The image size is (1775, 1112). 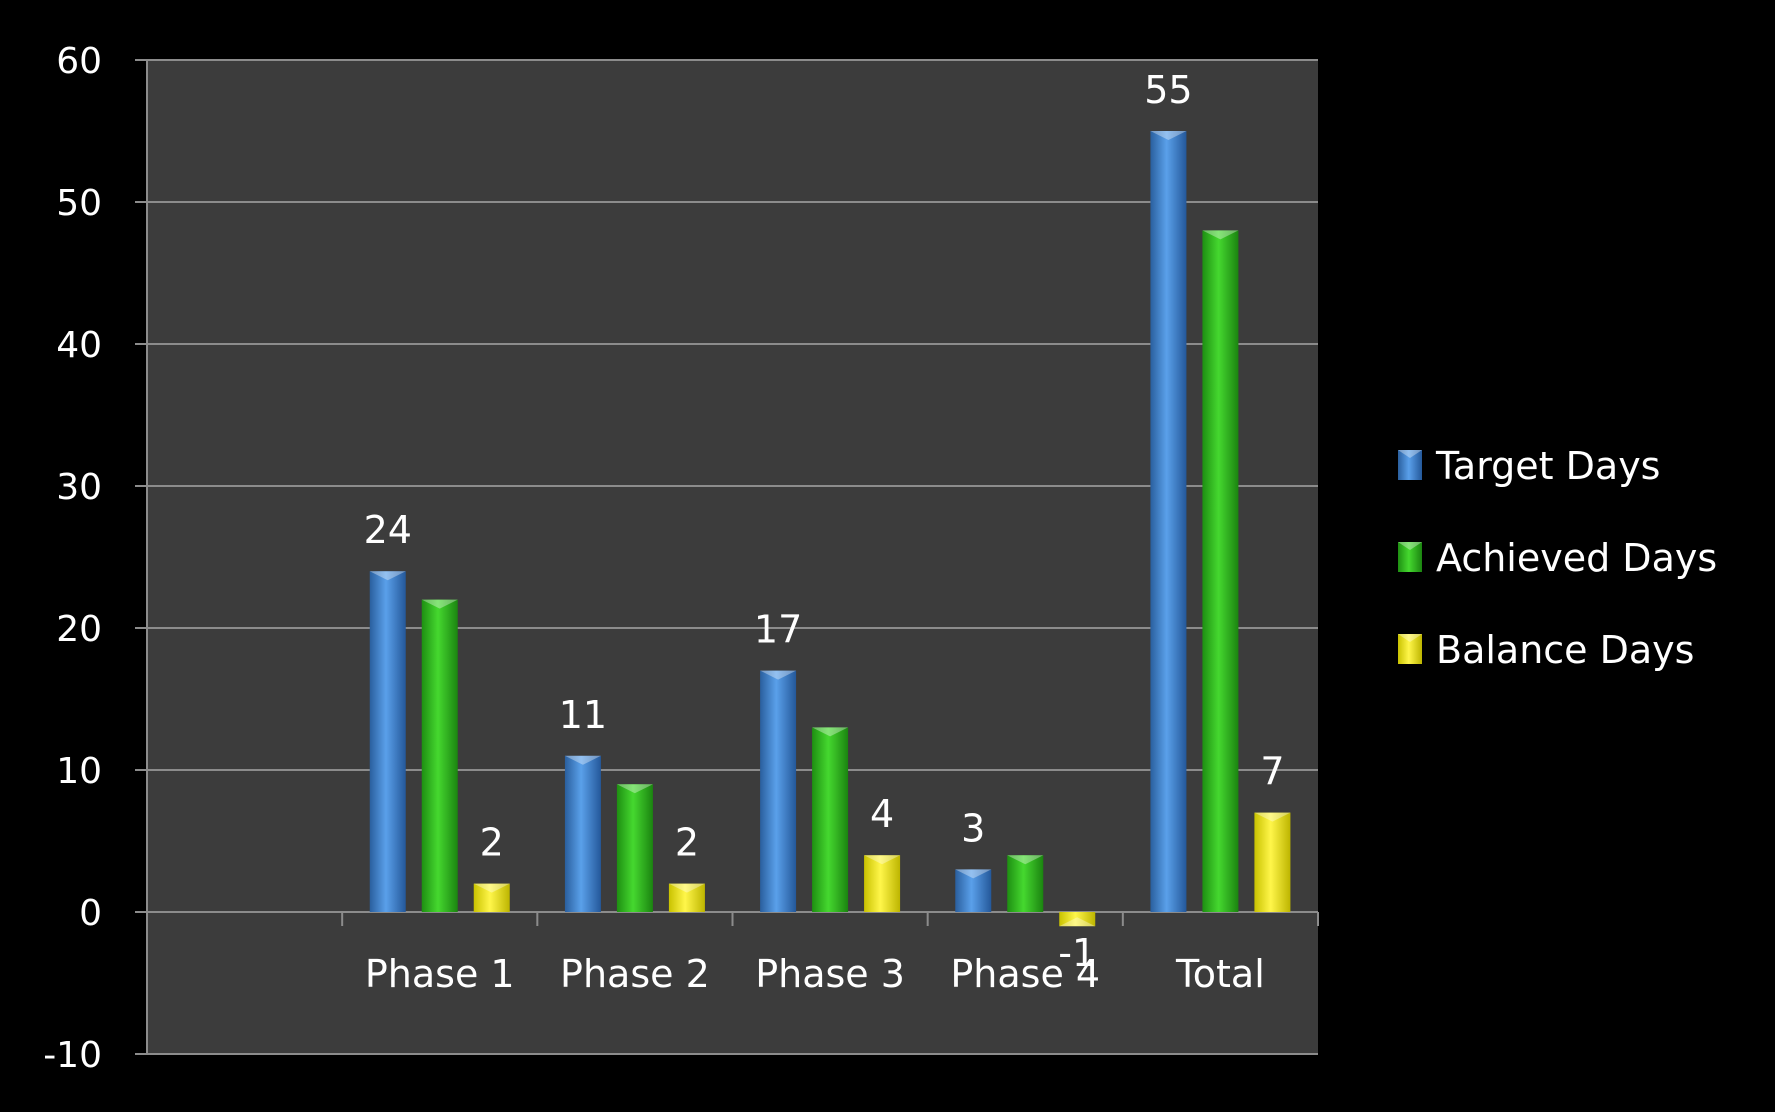 I want to click on y-tick-label: 50, so click(x=79, y=203).